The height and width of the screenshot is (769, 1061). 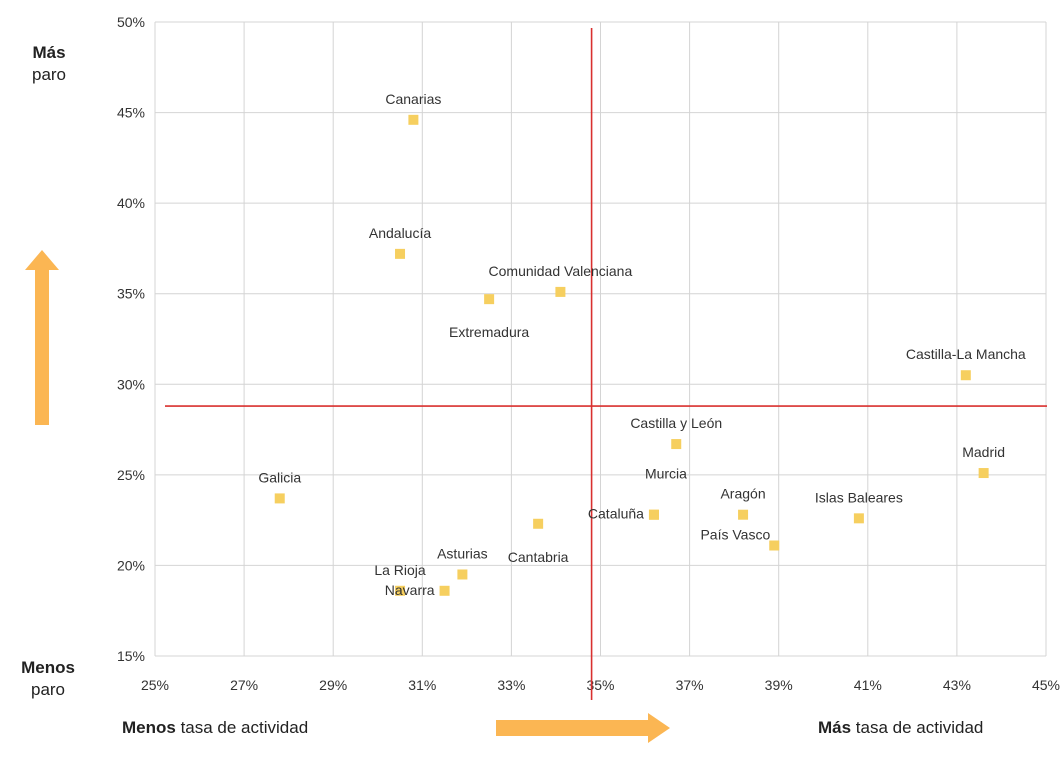 What do you see at coordinates (489, 332) in the screenshot?
I see `data-point-label: Extremadura` at bounding box center [489, 332].